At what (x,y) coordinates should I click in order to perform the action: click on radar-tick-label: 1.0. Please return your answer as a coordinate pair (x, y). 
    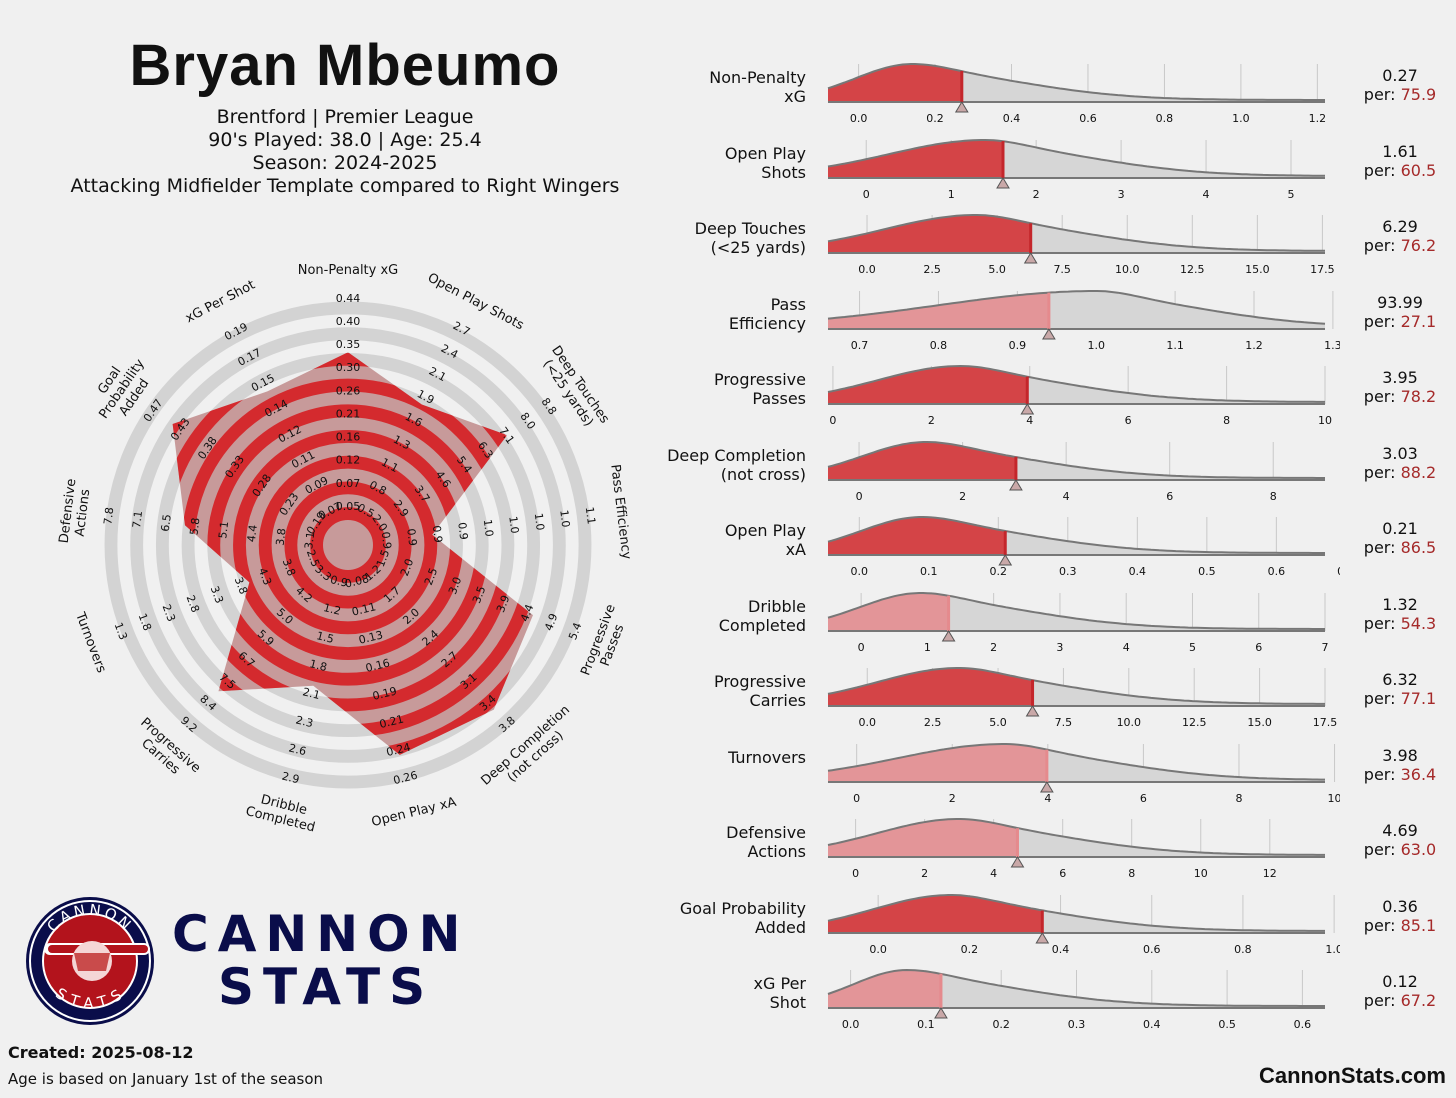
    Looking at the image, I should click on (488, 527).